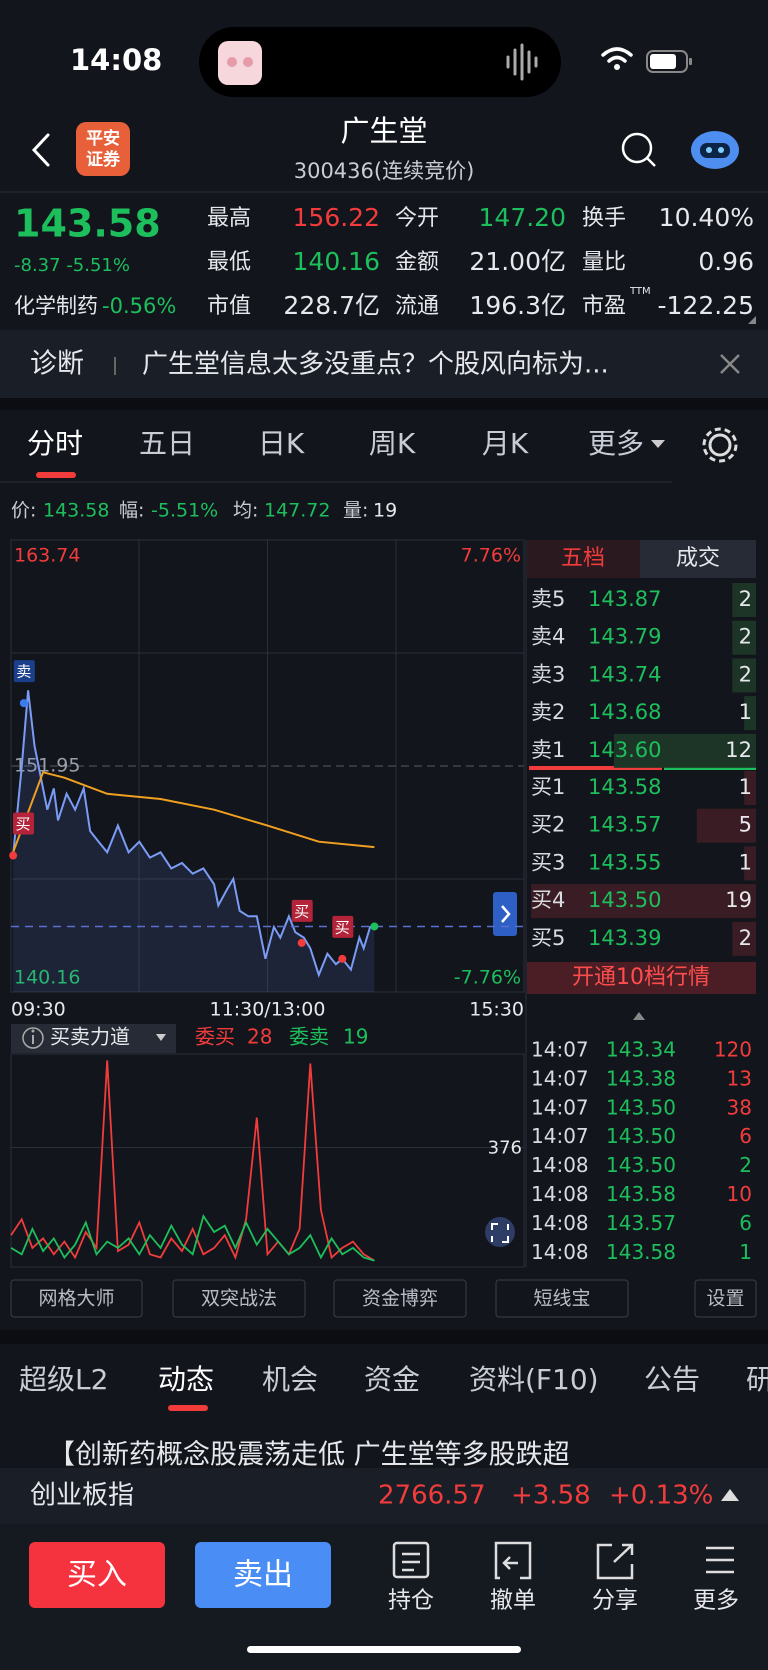  What do you see at coordinates (281, 443) in the screenshot?
I see `chart-tab: 日K` at bounding box center [281, 443].